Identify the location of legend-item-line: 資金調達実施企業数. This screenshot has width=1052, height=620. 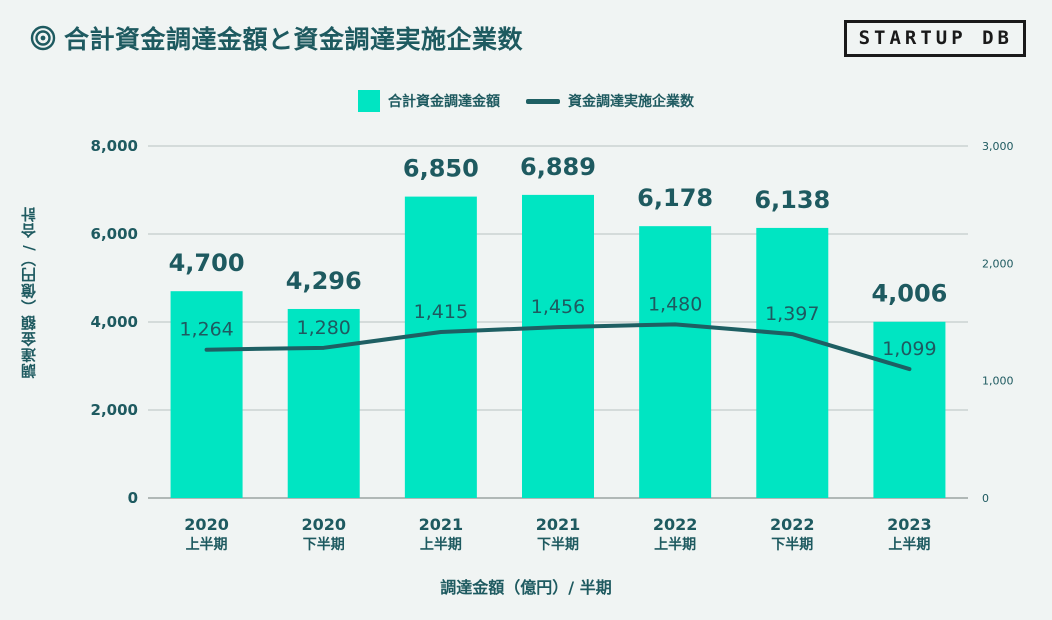
(610, 101).